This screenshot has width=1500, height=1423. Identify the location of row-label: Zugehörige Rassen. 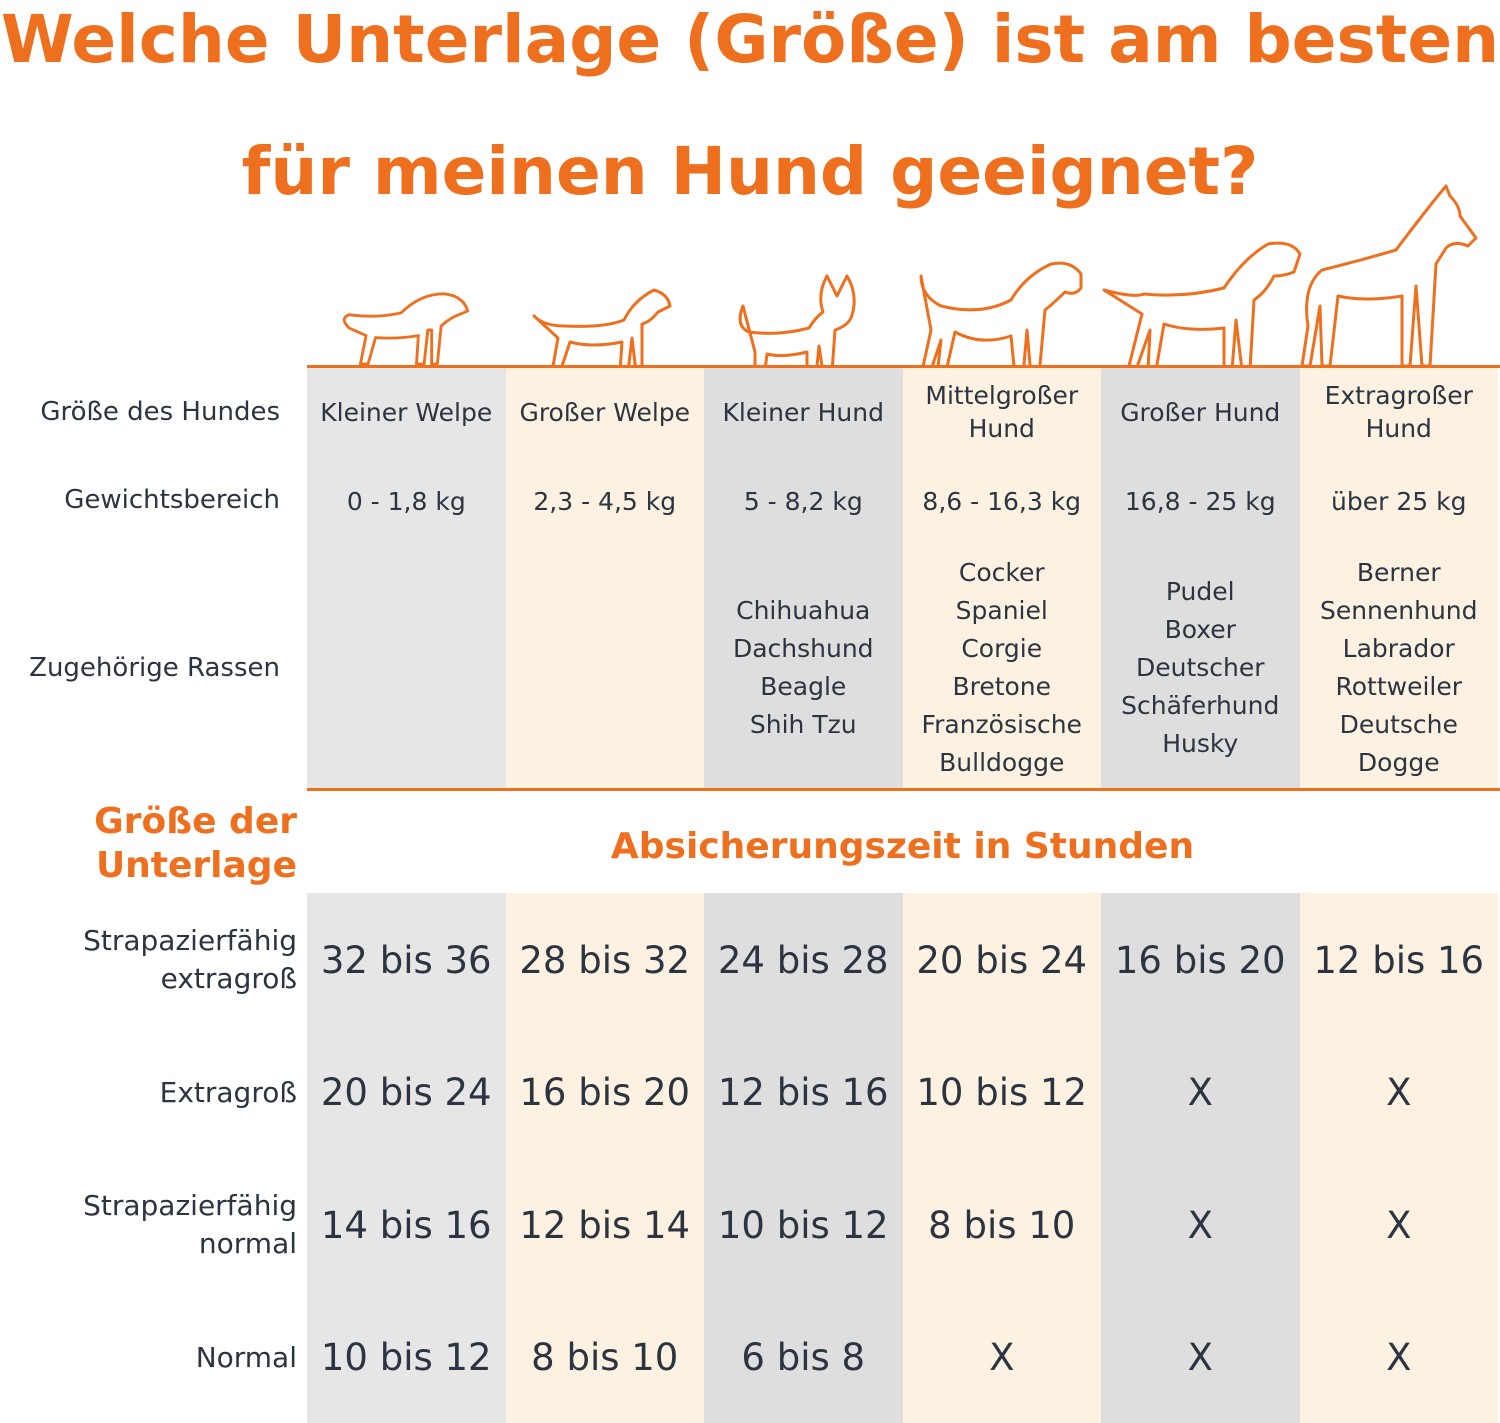
(154, 668).